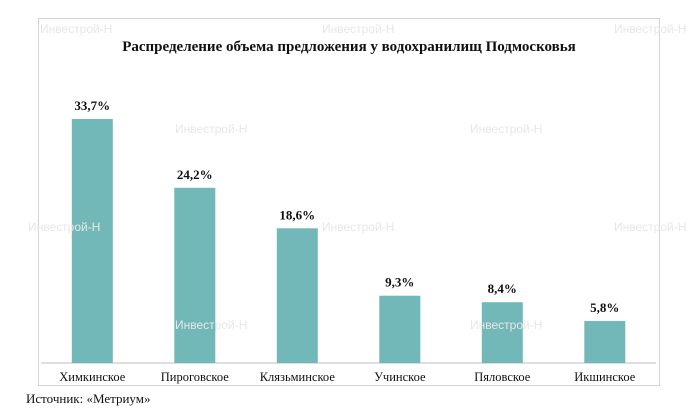  I want to click on category-label: Икшинское, so click(604, 377).